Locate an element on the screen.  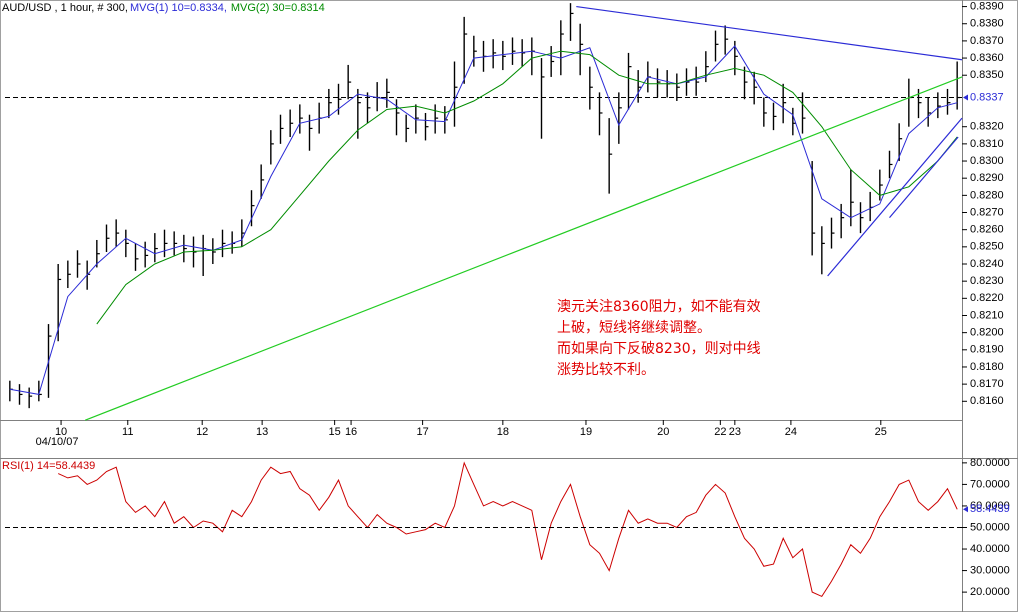
x-tick-label: 19 is located at coordinates (586, 432).